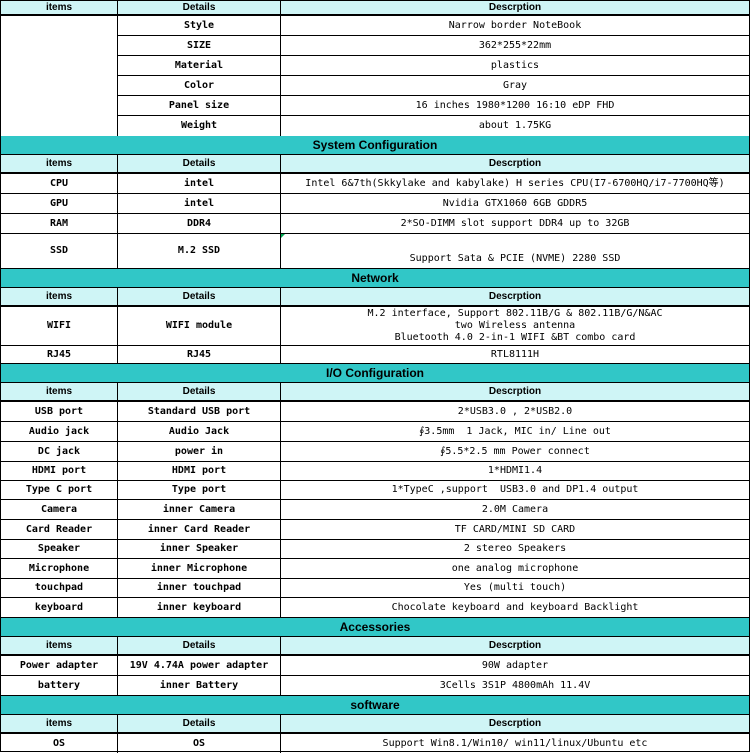 Image resolution: width=750 pixels, height=753 pixels. Describe the element at coordinates (59, 490) in the screenshot. I see `item-cell: Type C port` at that location.